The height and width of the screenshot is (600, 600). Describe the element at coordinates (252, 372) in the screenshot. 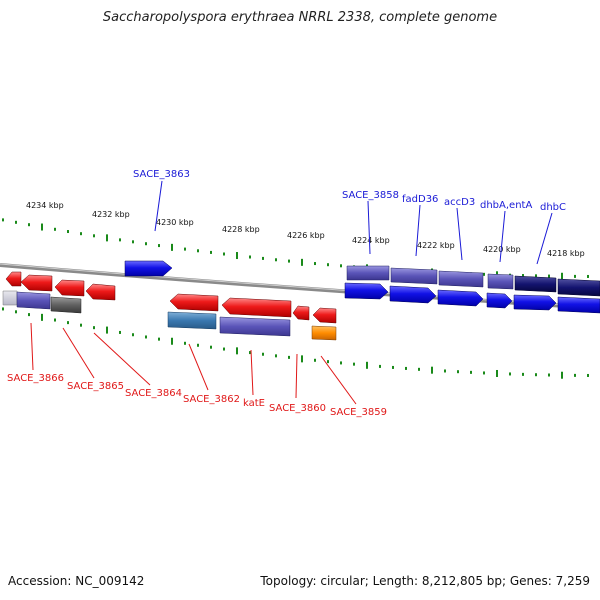

I see `leader-kate` at that location.